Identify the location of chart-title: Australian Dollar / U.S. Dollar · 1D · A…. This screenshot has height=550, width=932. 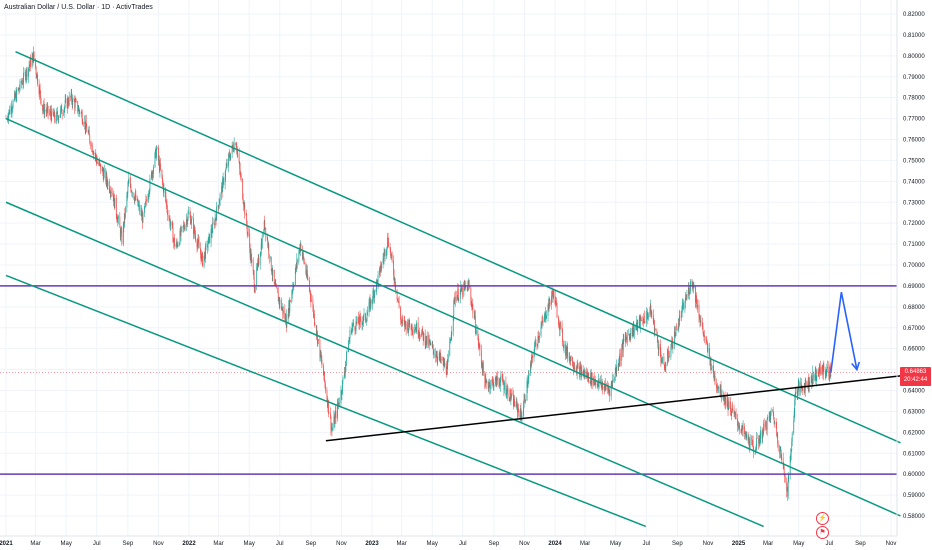
(78, 7).